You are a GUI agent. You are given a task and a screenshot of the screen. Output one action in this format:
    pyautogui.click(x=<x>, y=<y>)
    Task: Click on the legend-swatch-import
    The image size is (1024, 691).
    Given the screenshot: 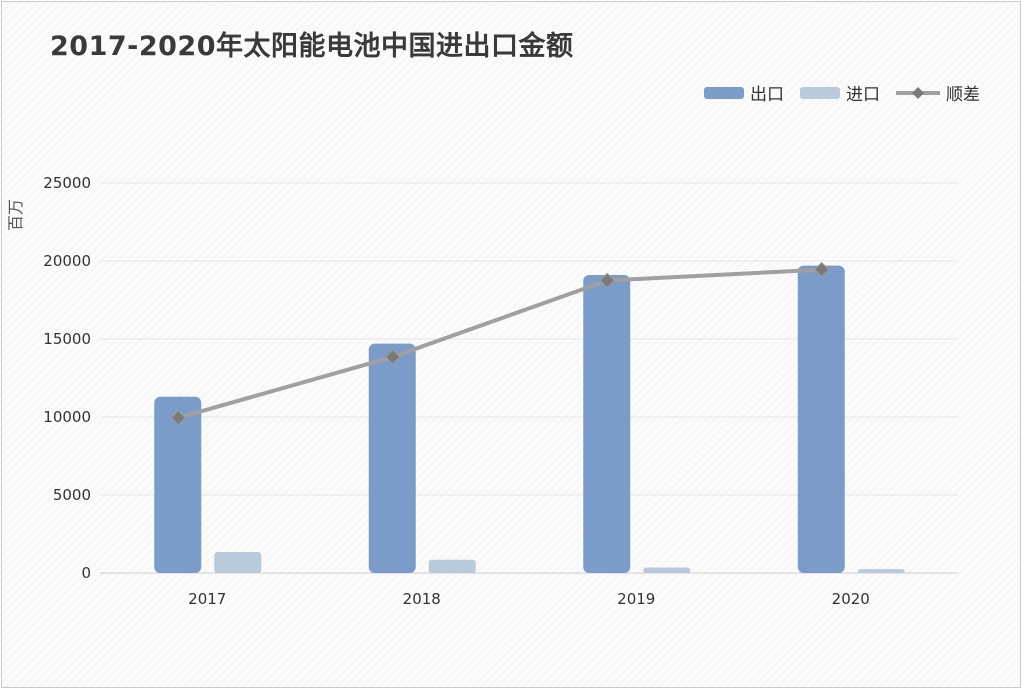 What is the action you would take?
    pyautogui.click(x=820, y=92)
    